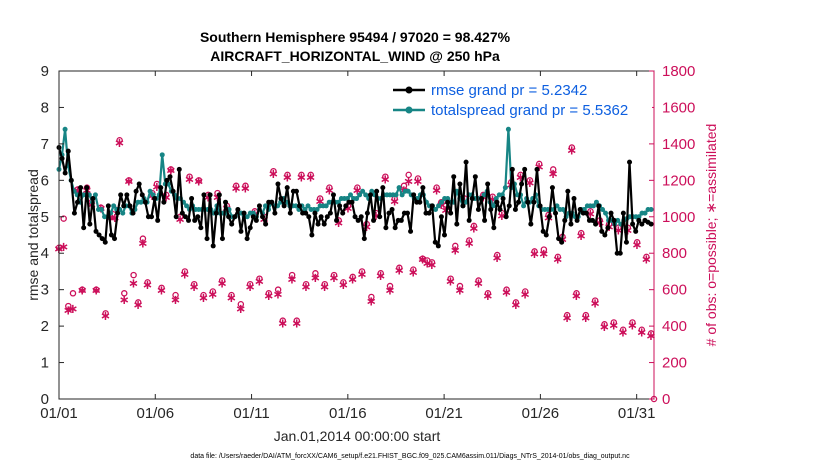  What do you see at coordinates (444, 413) in the screenshot?
I see `x-tick-label: 01/21` at bounding box center [444, 413].